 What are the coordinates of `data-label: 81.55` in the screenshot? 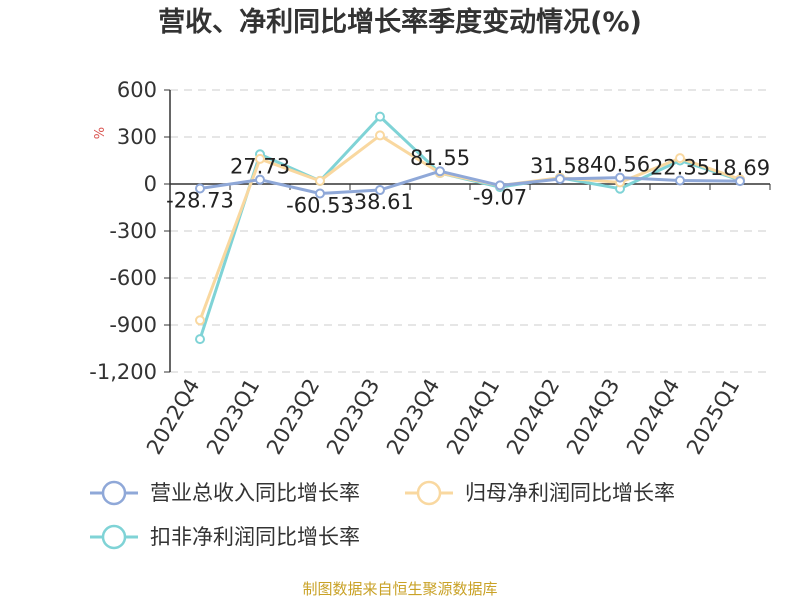 It's located at (440, 158).